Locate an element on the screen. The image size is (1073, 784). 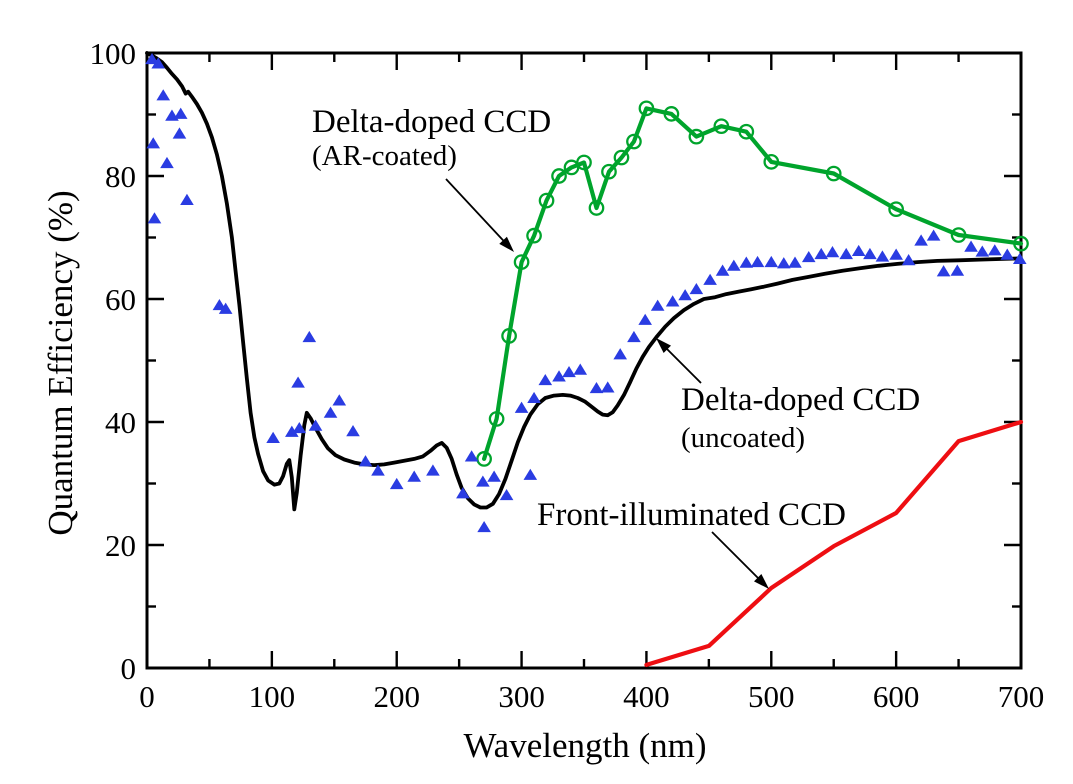
front-illuminated-ccd-line is located at coordinates (834, 543).